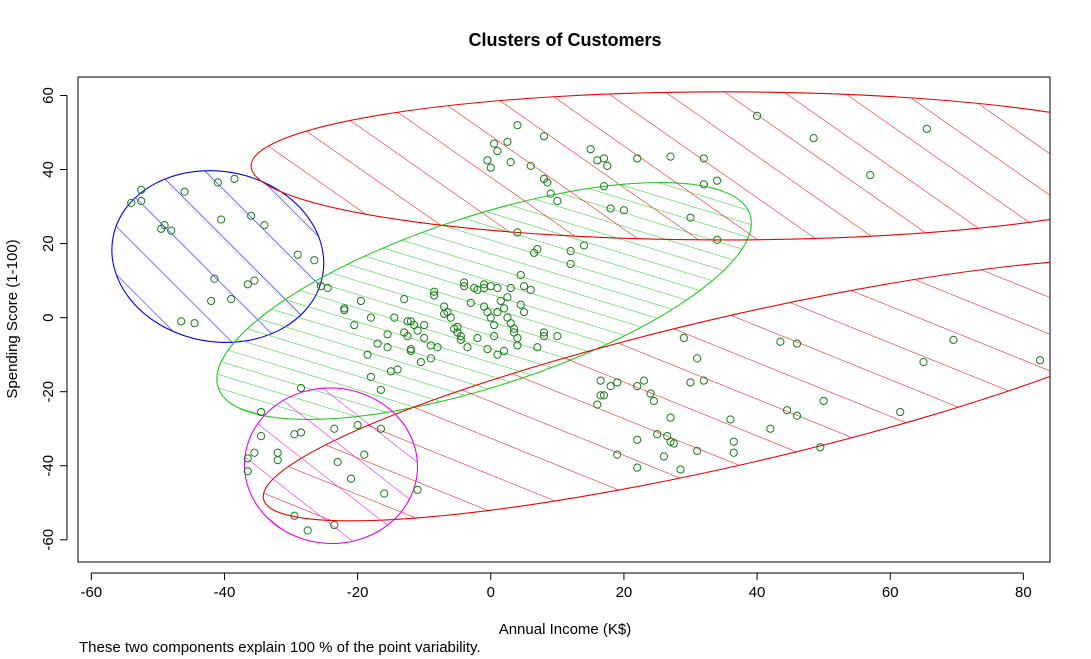 The width and height of the screenshot is (1091, 659). Describe the element at coordinates (48, 317) in the screenshot. I see `y-tick-label: 0` at that location.